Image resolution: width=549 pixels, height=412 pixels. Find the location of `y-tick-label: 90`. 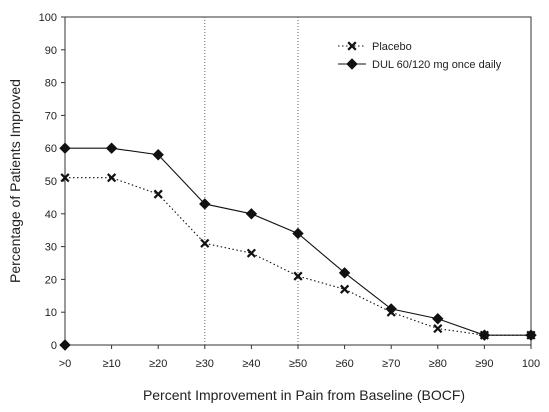

y-tick-label: 90 is located at coordinates (51, 51).